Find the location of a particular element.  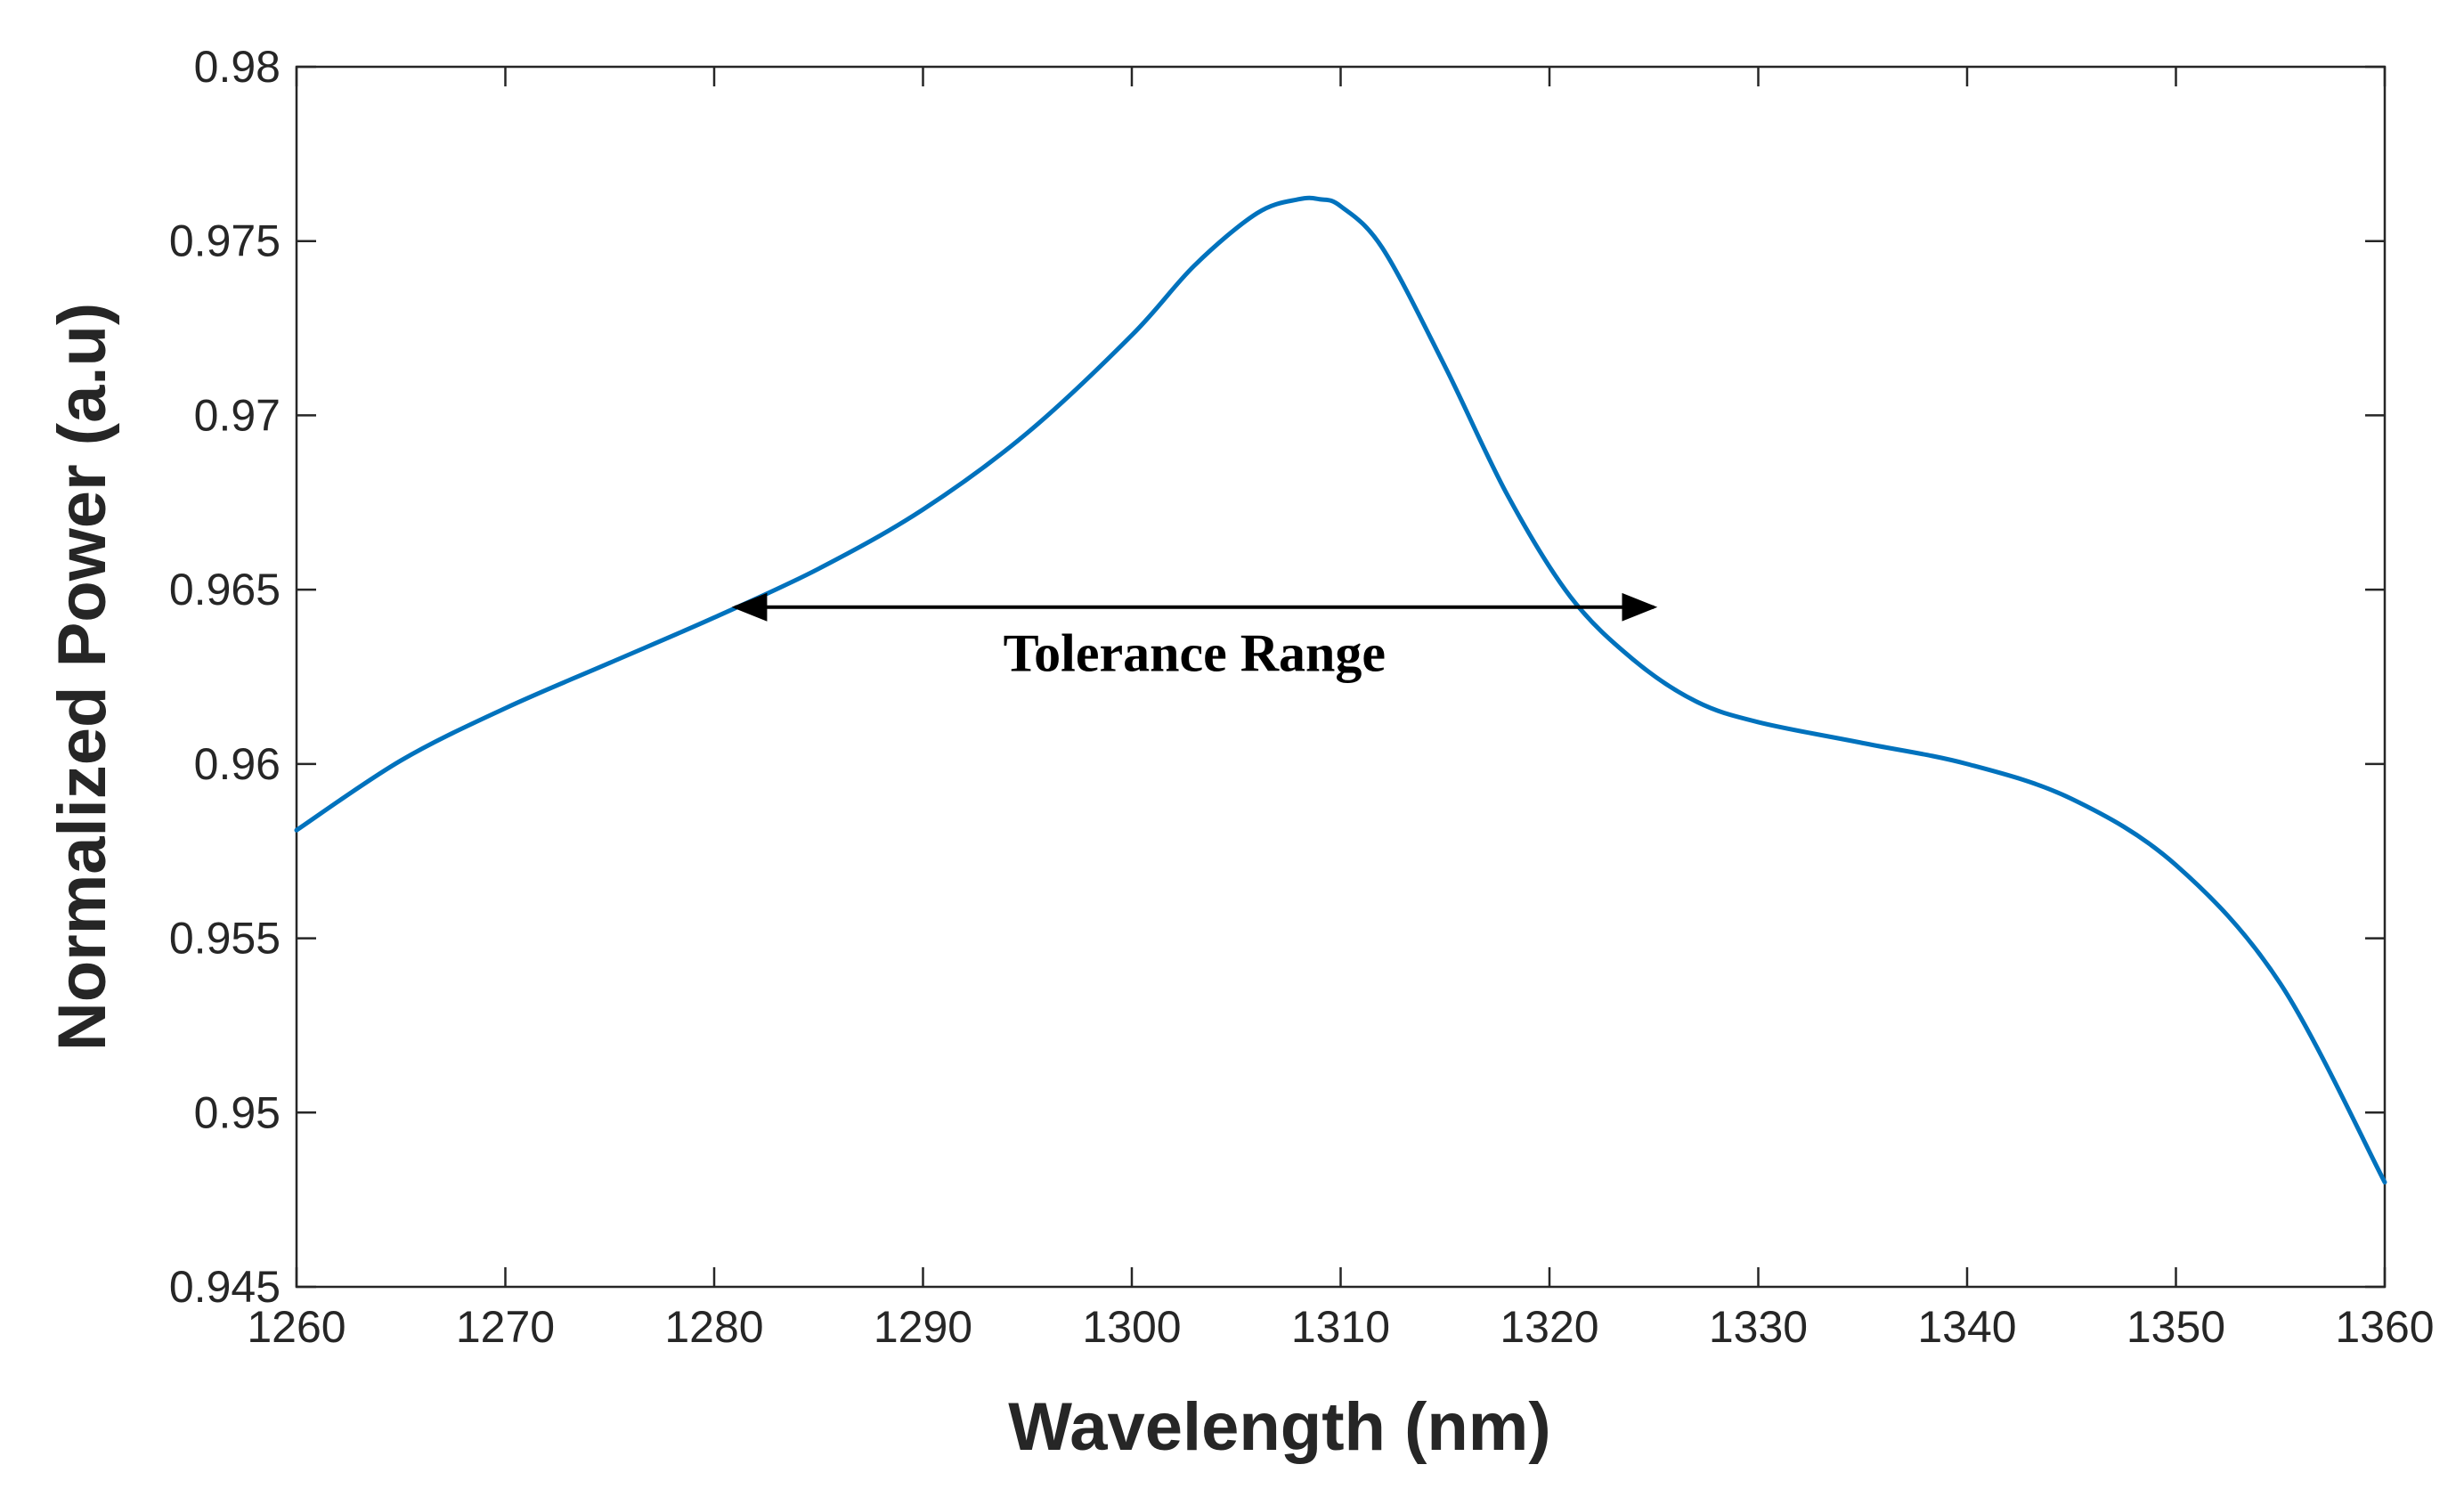

x-tick-label: 1340 is located at coordinates (1966, 1327).